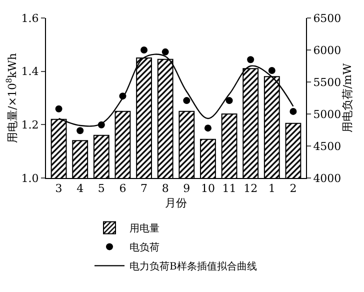 This screenshot has height=292, width=364. I want to click on x-tick-label: 6, so click(122, 189).